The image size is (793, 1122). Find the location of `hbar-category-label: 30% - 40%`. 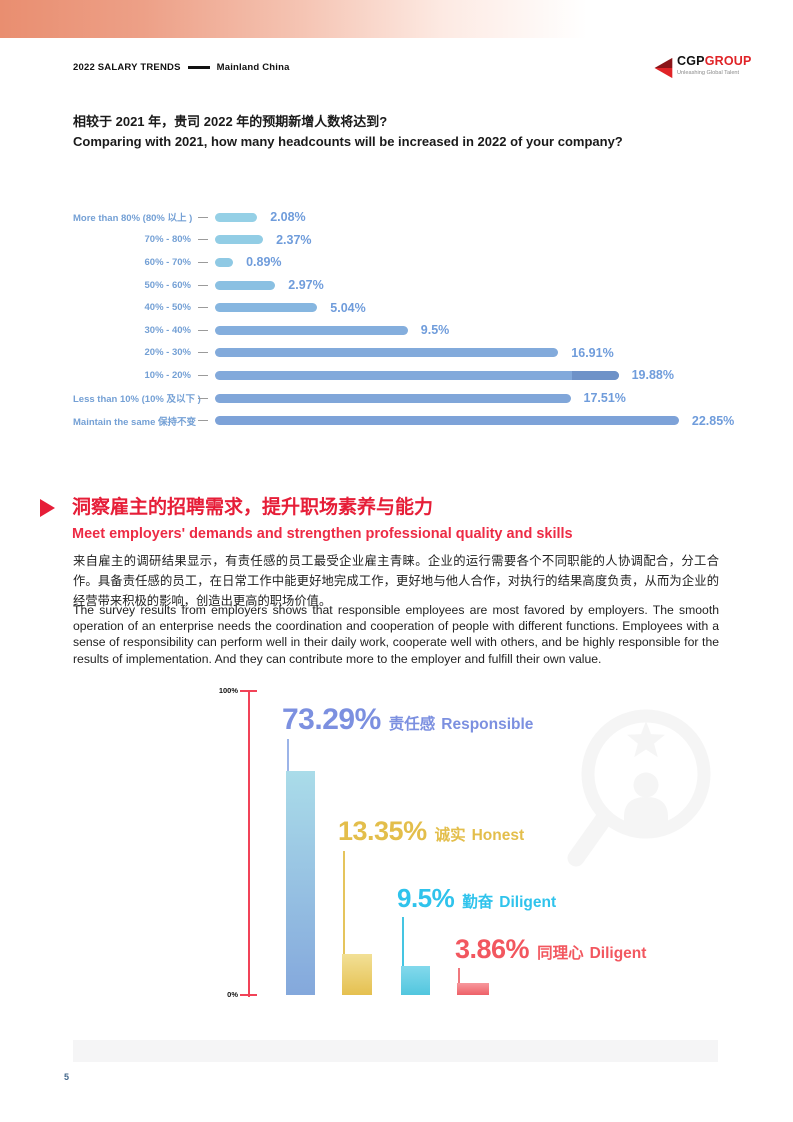

hbar-category-label: 30% - 40% is located at coordinates (167, 330).